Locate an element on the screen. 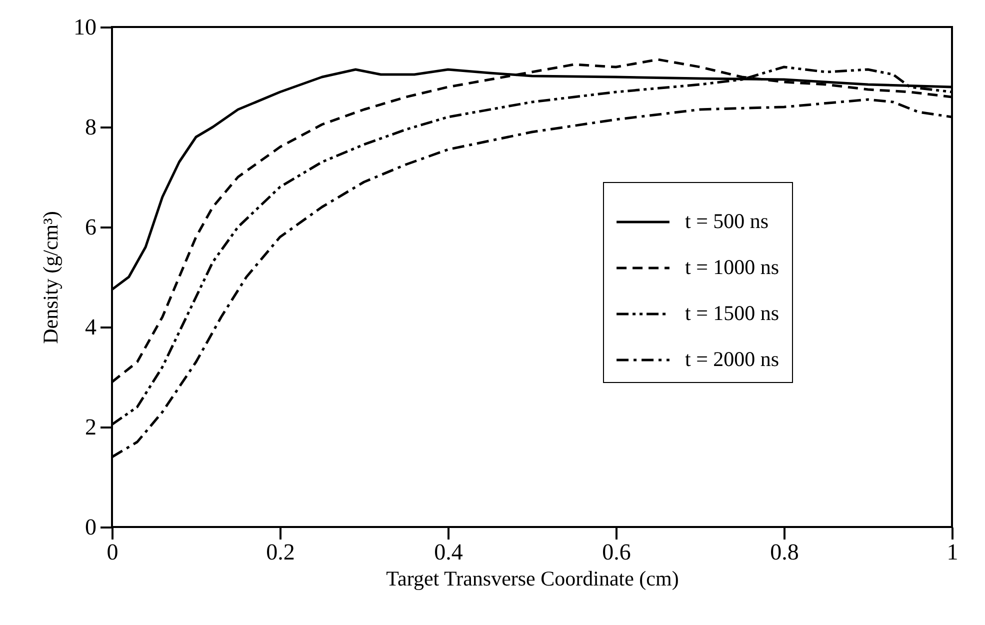  legend-label: t = 500 ns is located at coordinates (727, 221).